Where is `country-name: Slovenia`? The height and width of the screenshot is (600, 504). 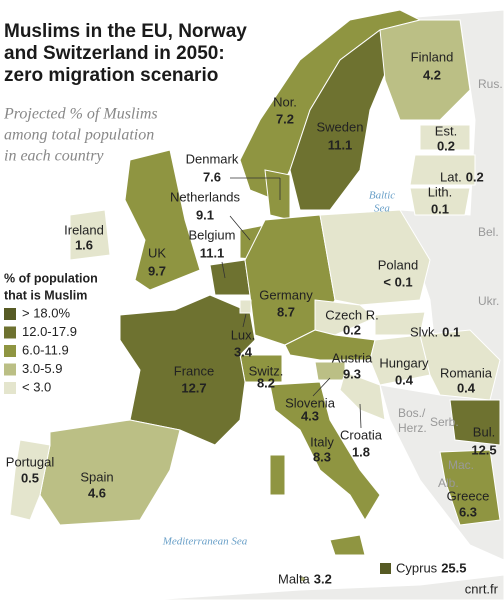
country-name: Slovenia is located at coordinates (310, 402).